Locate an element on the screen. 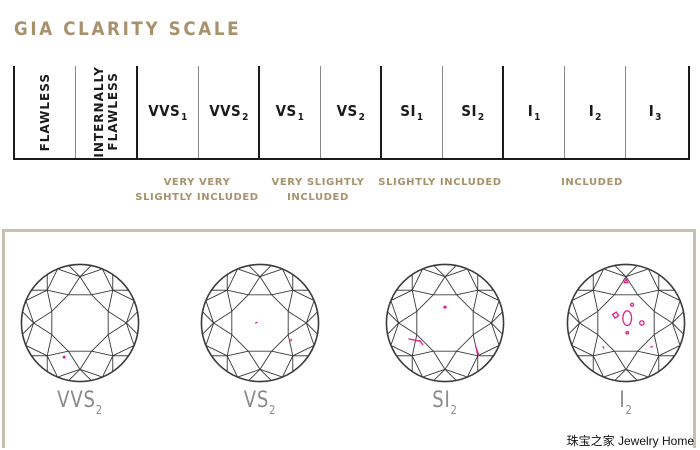  page-title: GIA CLARITY SCALE is located at coordinates (128, 29).